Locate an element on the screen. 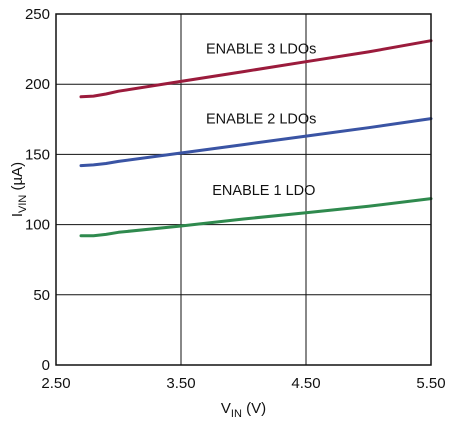 The width and height of the screenshot is (454, 426). y-tick-label: 250 is located at coordinates (37, 14).